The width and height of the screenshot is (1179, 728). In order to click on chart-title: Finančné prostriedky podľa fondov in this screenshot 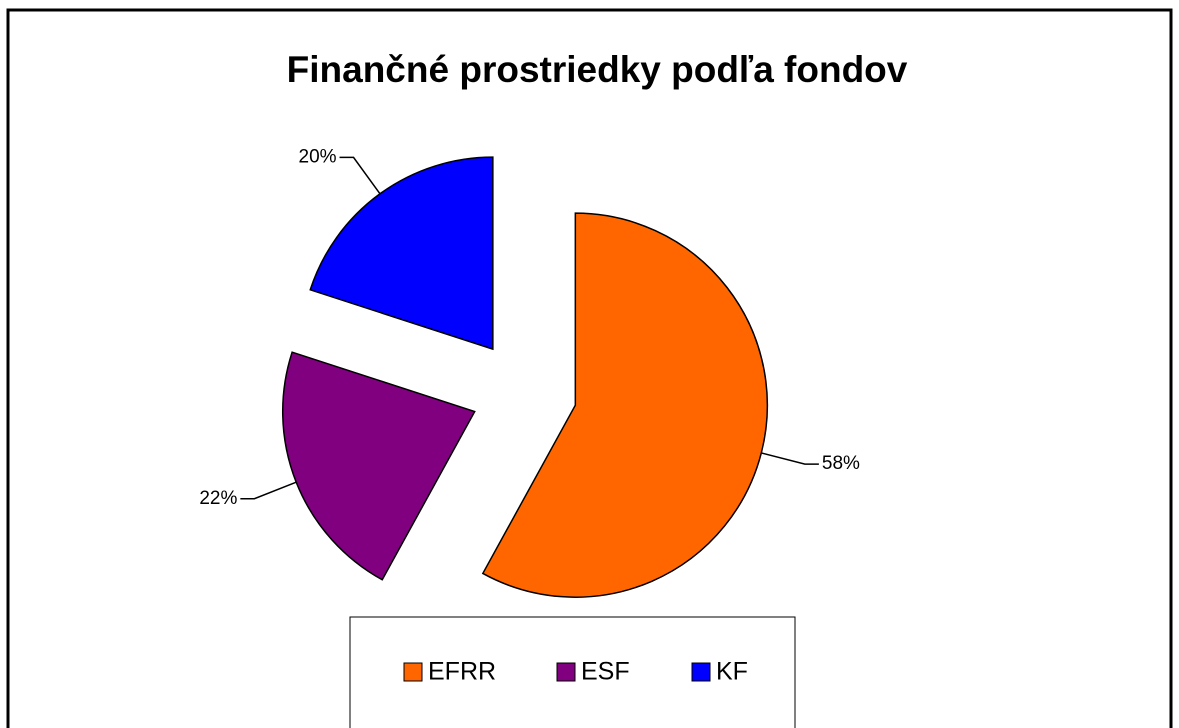, I will do `click(597, 69)`.